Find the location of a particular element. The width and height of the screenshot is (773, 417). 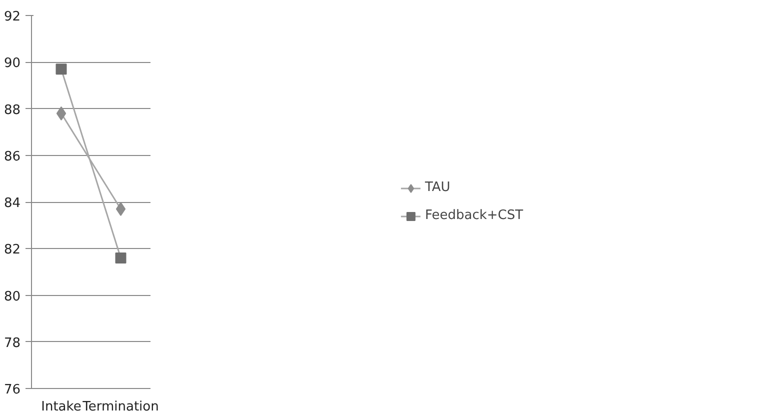

x-tick-label: Termination is located at coordinates (120, 407).